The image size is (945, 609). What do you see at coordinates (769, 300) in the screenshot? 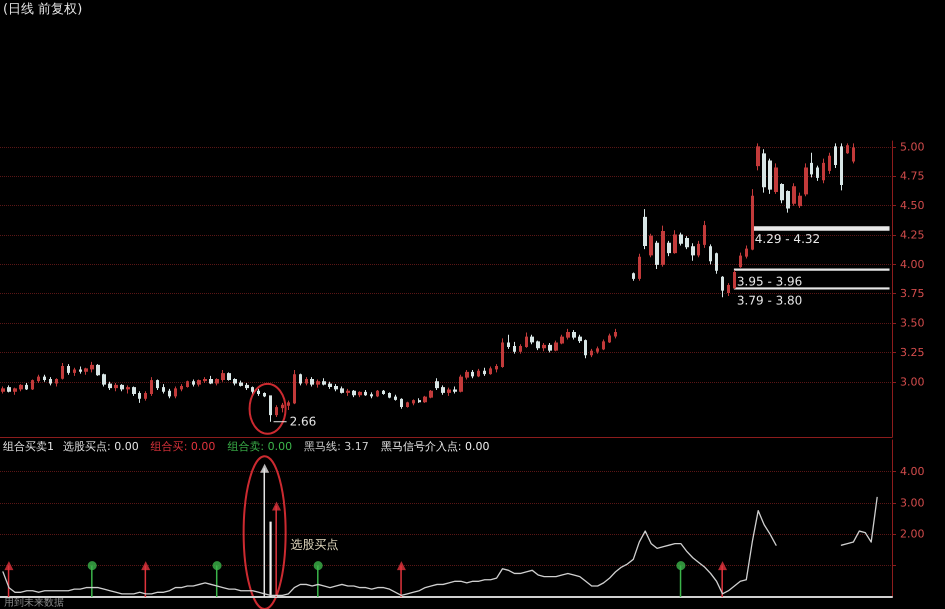
I see `band-label: 3.79 - 3.80` at bounding box center [769, 300].